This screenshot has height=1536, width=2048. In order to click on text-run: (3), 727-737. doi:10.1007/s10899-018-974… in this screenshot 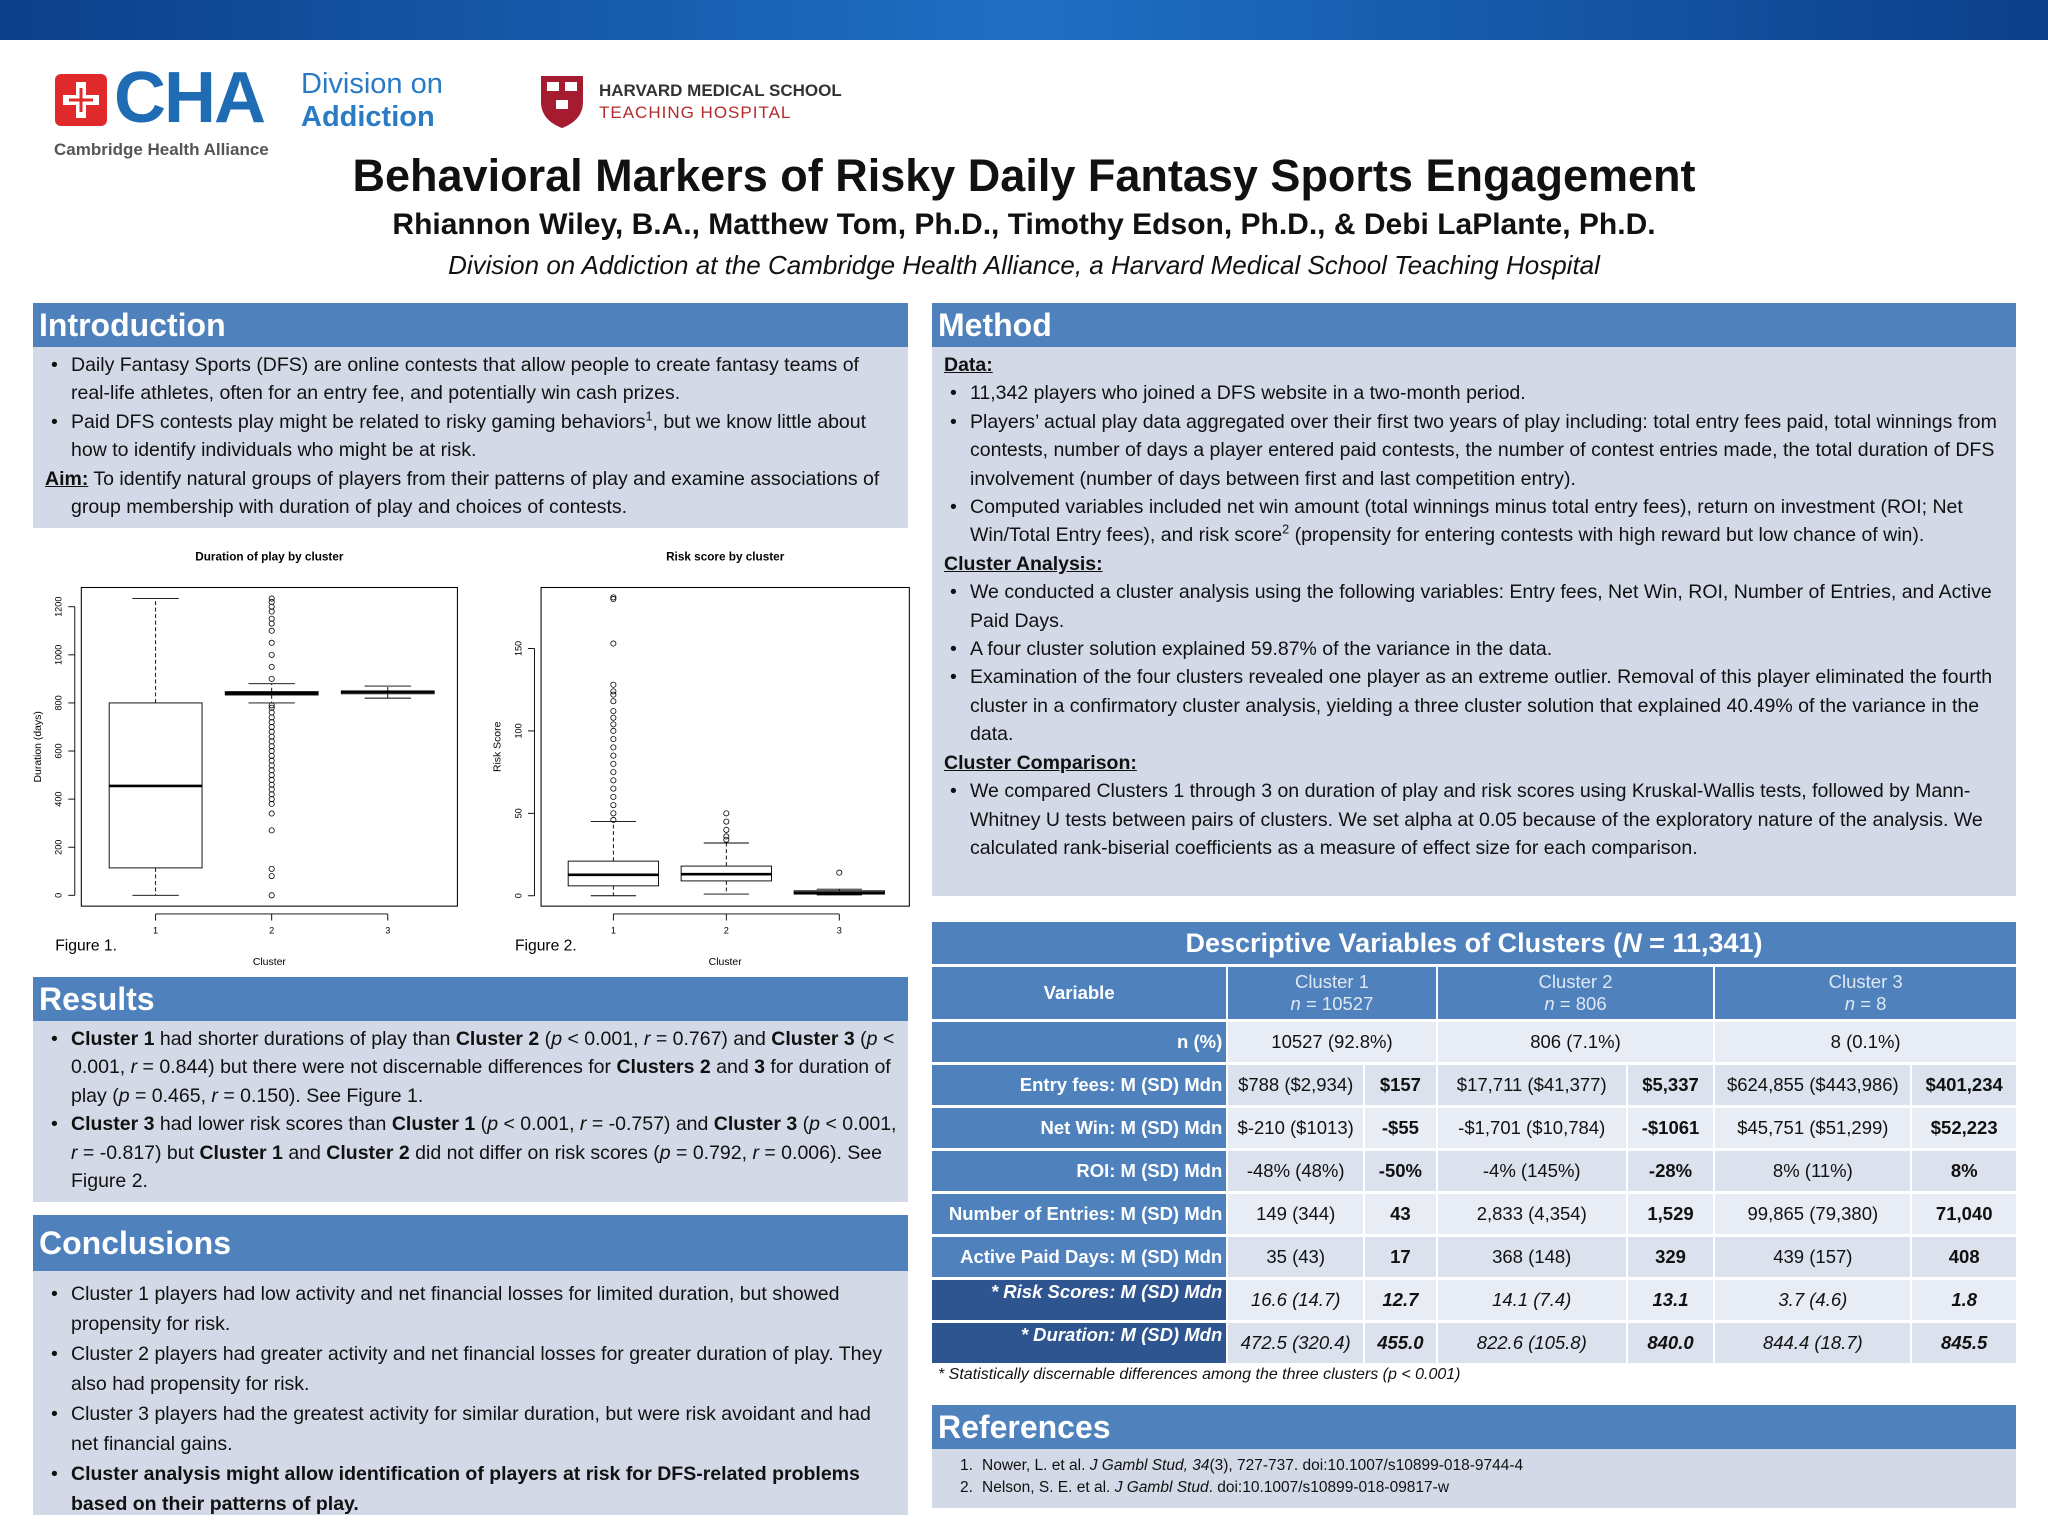, I will do `click(1366, 1465)`.